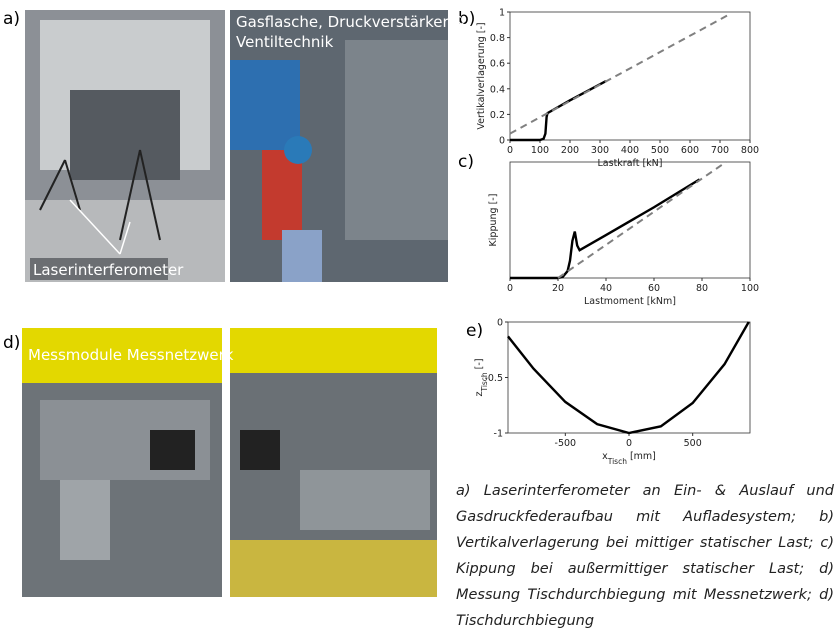 The image size is (840, 634). I want to click on panel-label: e), so click(474, 331).